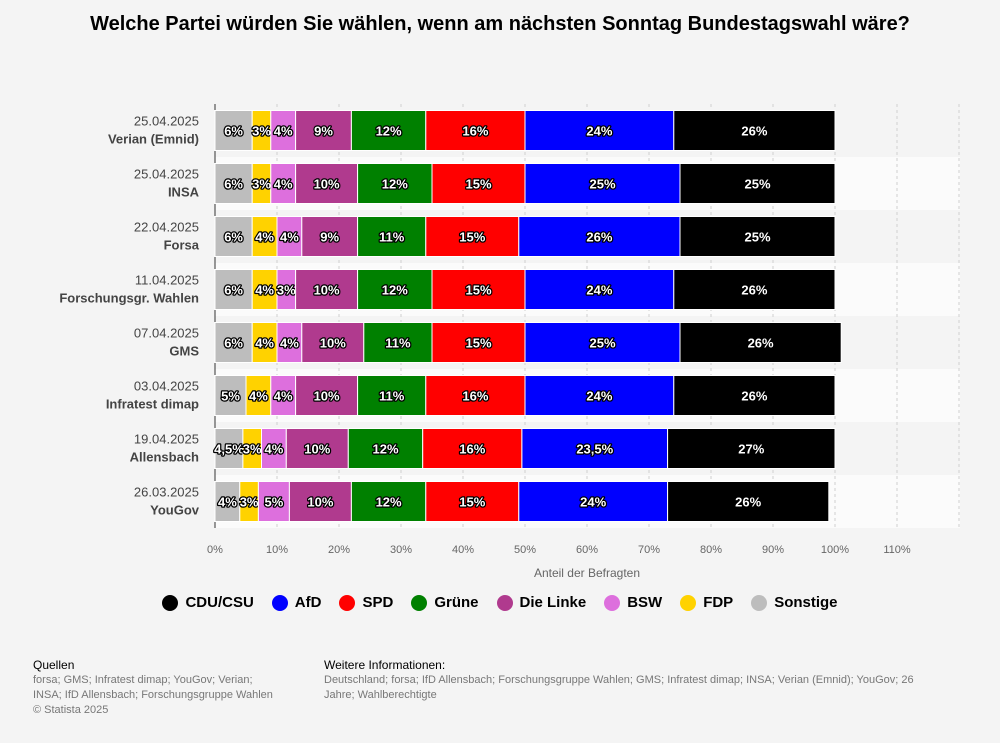 The width and height of the screenshot is (1000, 743). I want to click on copyright: © Statista 2025, so click(71, 710).